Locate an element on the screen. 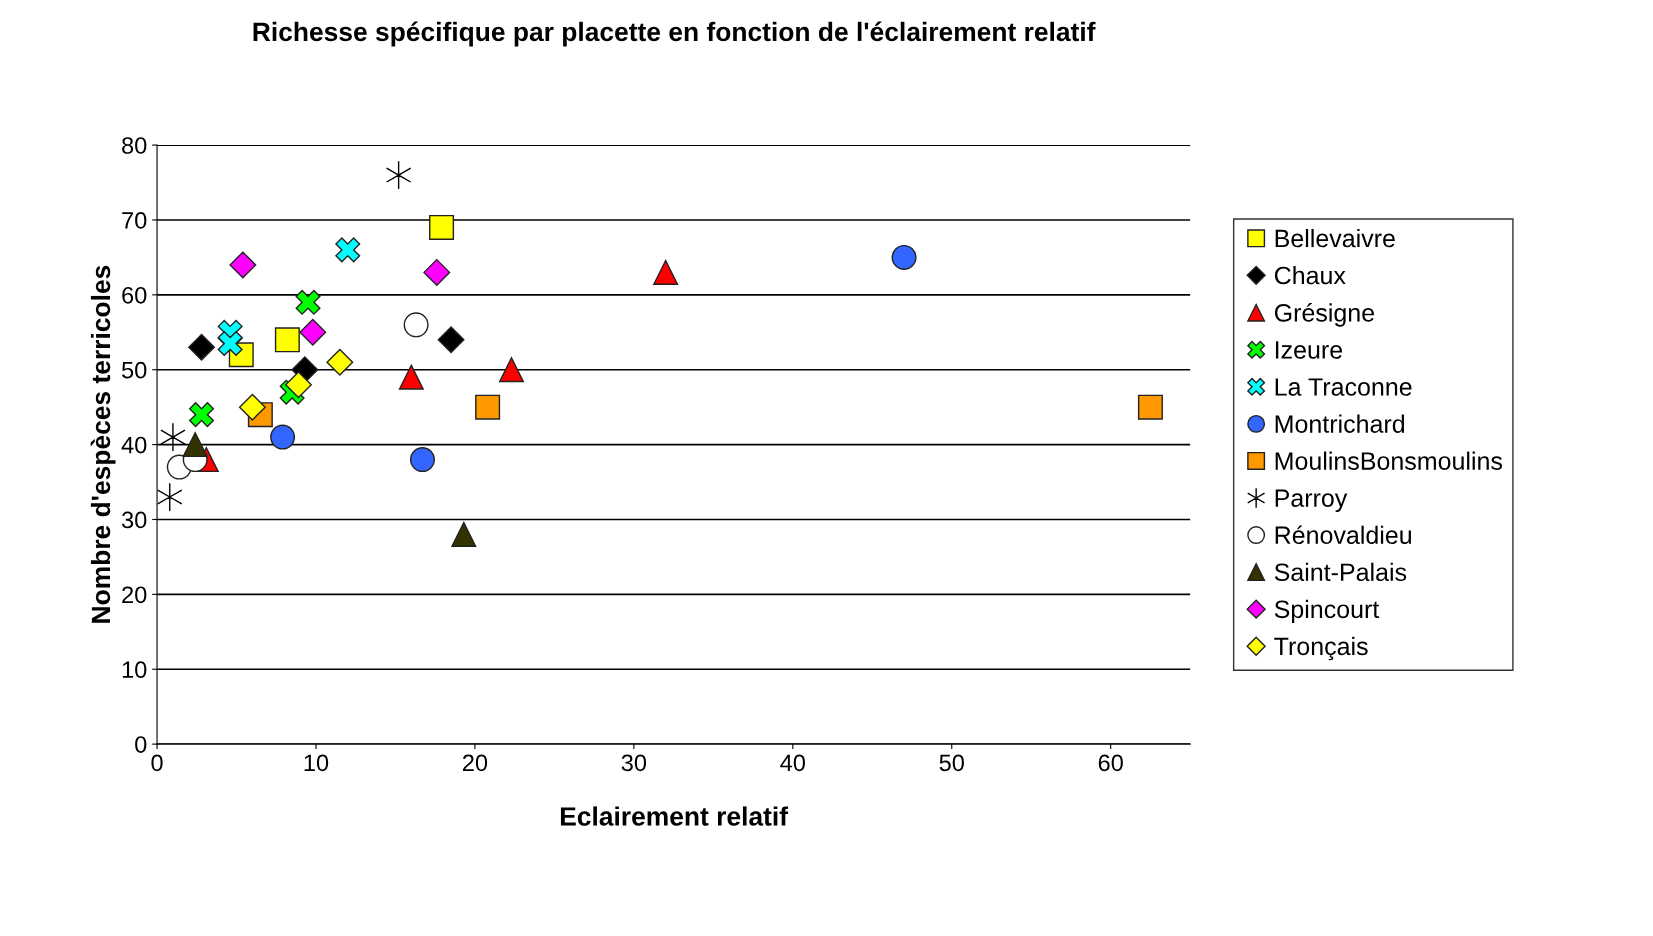 The width and height of the screenshot is (1653, 936). legend-label: Tronçais is located at coordinates (1321, 648).